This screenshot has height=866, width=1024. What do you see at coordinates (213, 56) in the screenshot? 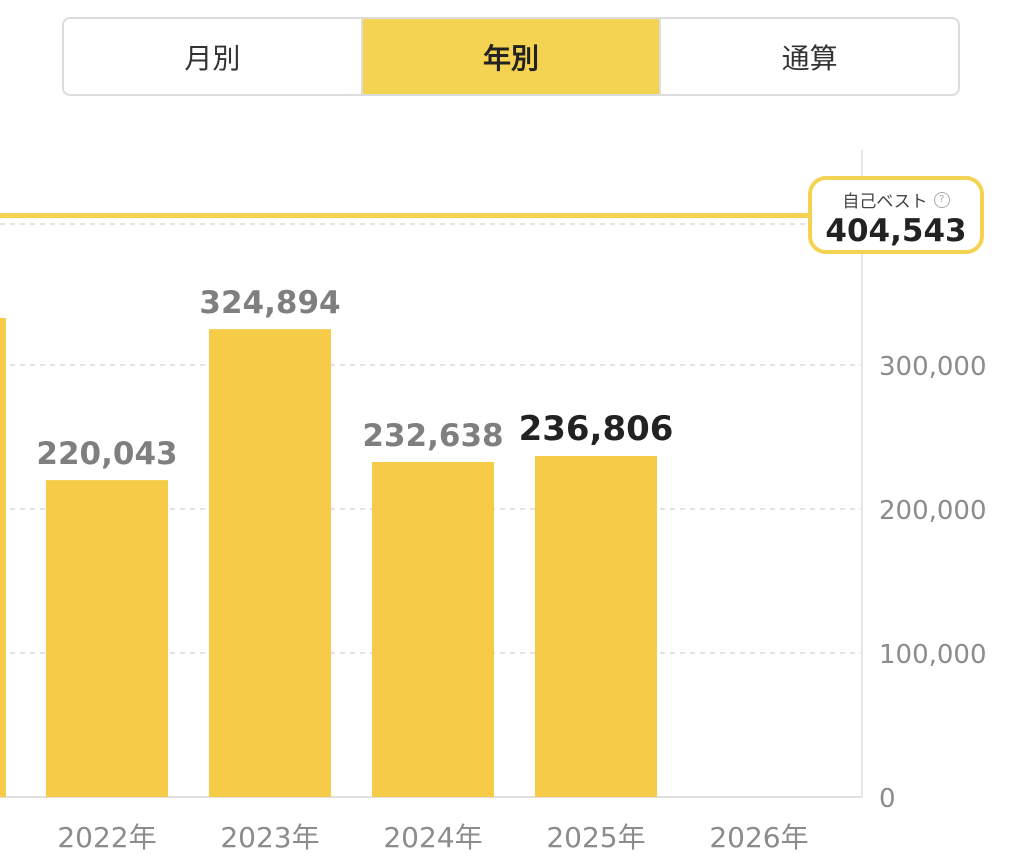
I see `tab-monthly: 月別` at bounding box center [213, 56].